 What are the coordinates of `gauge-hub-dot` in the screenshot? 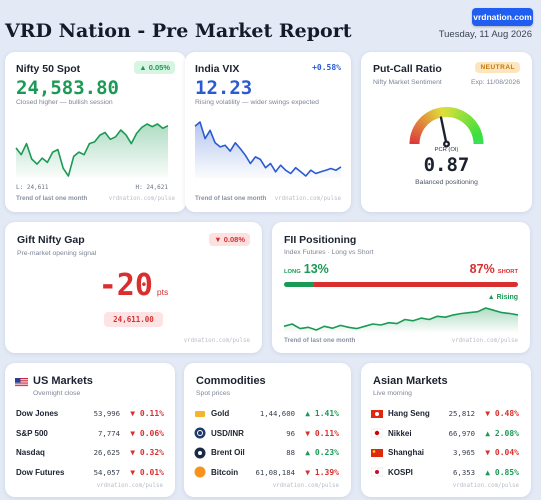 It's located at (446, 144).